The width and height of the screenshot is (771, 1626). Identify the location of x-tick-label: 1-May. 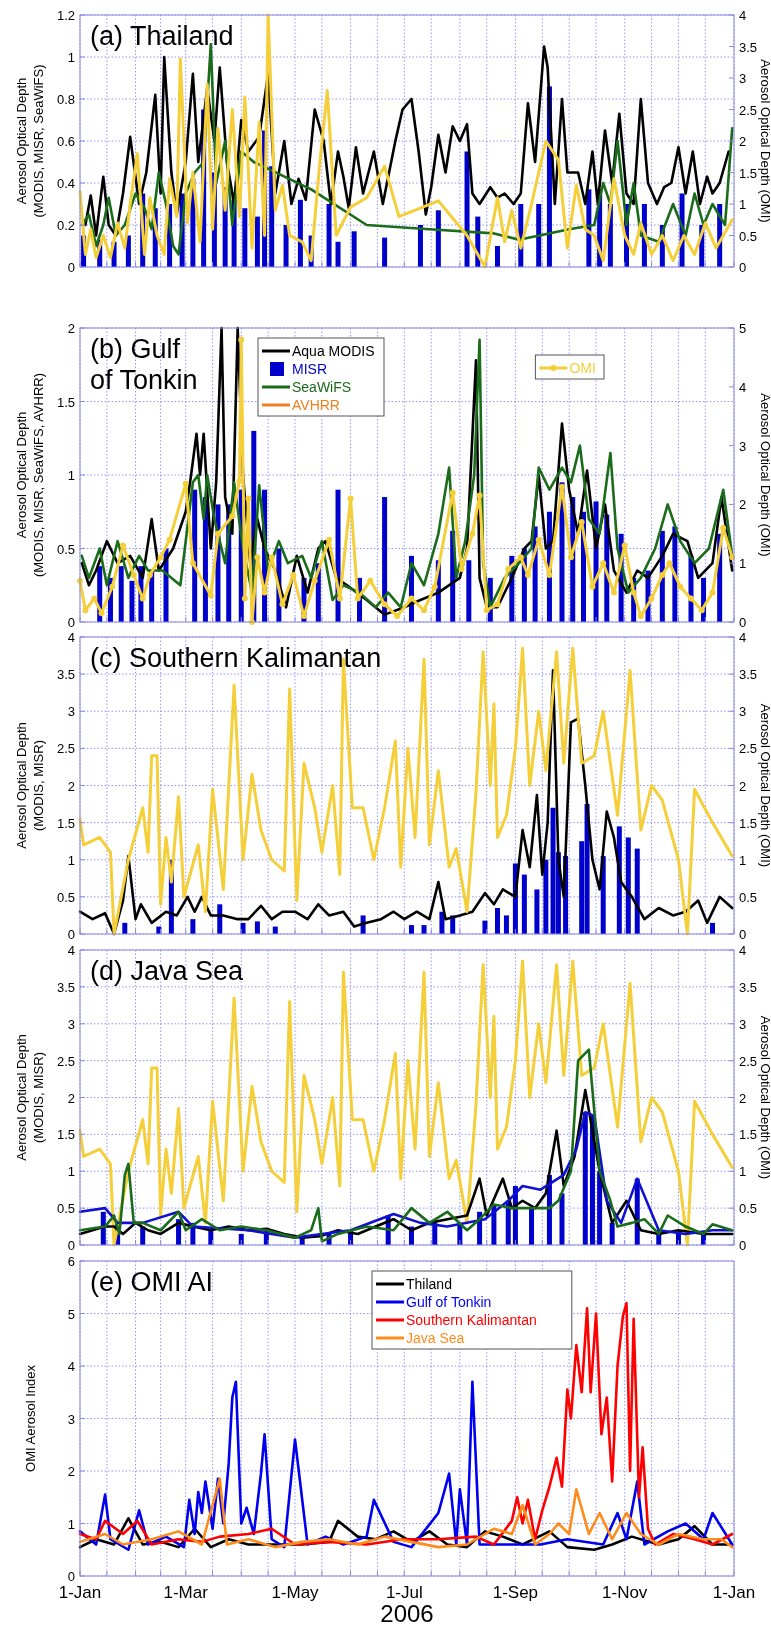
(295, 1592).